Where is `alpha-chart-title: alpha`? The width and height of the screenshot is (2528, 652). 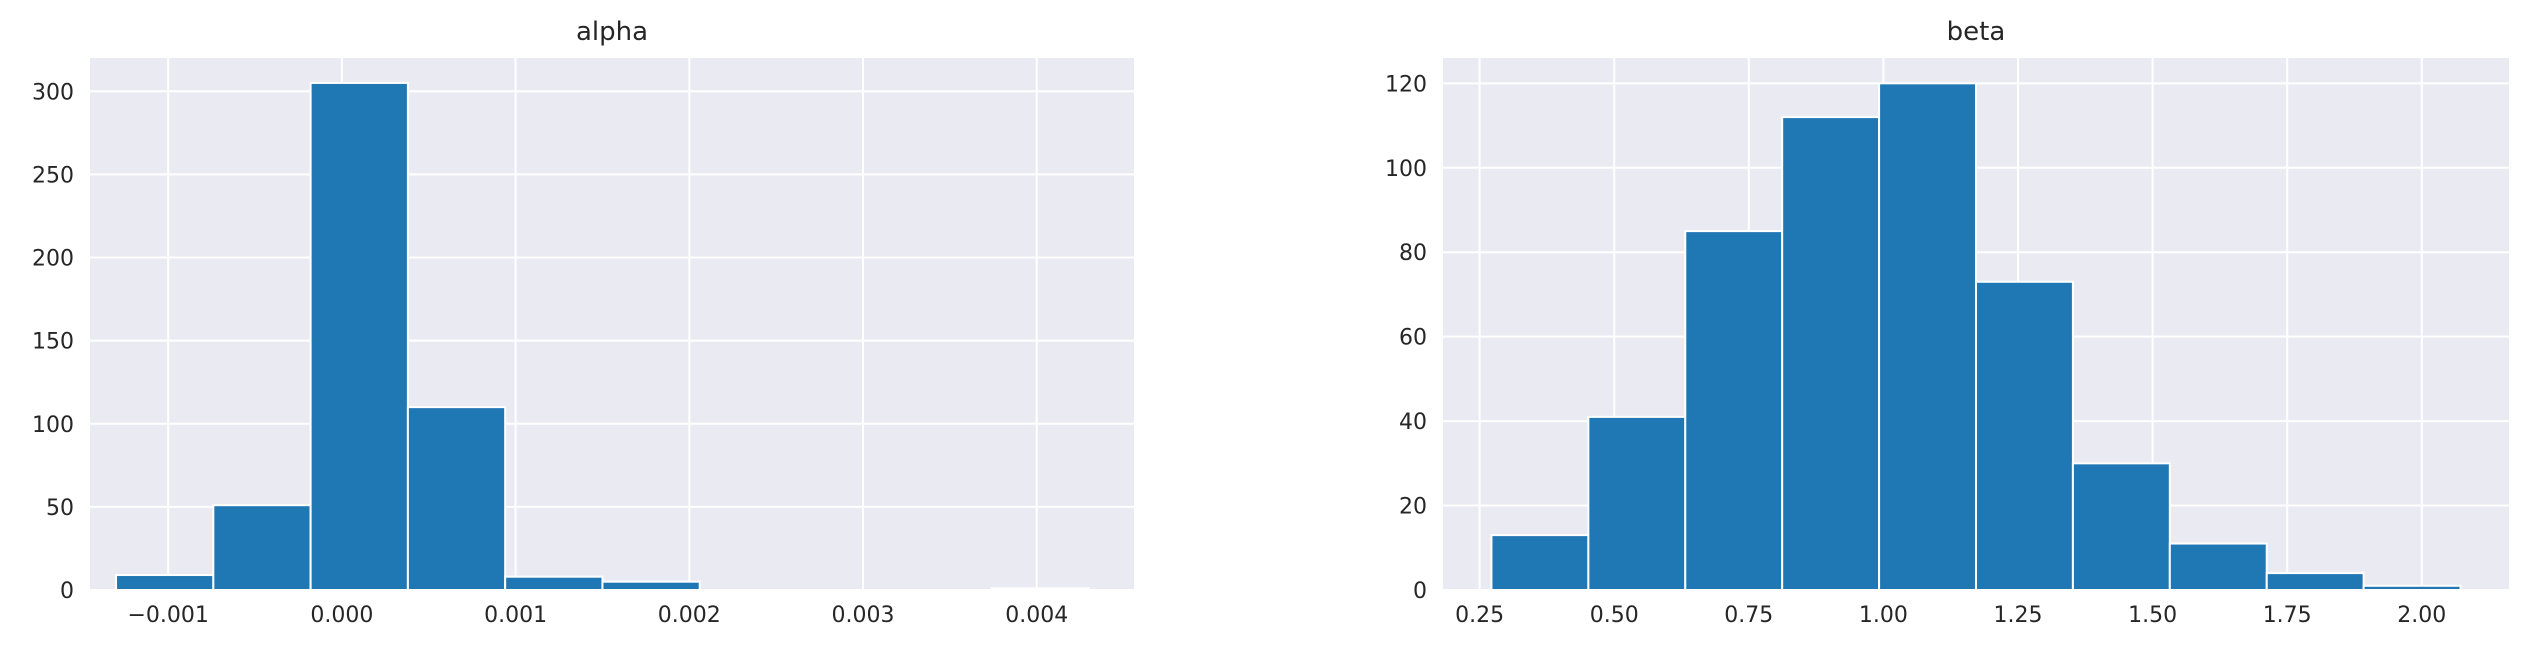 alpha-chart-title: alpha is located at coordinates (612, 32).